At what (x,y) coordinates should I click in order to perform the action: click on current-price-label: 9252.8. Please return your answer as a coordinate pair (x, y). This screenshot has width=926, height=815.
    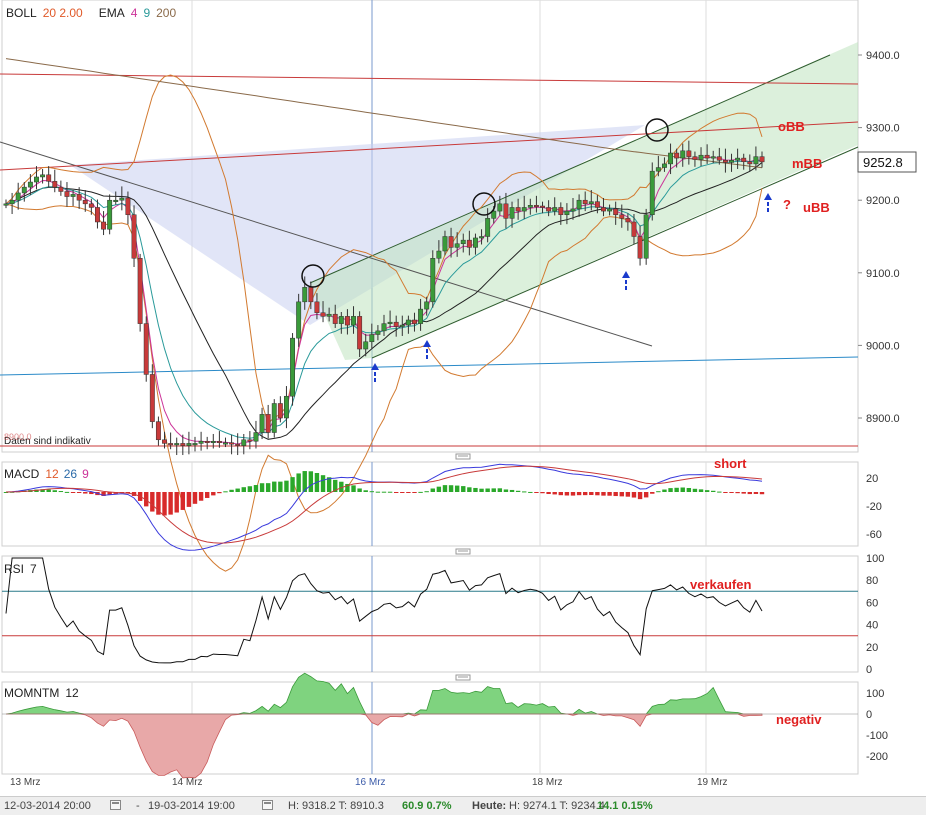
    Looking at the image, I should click on (883, 162).